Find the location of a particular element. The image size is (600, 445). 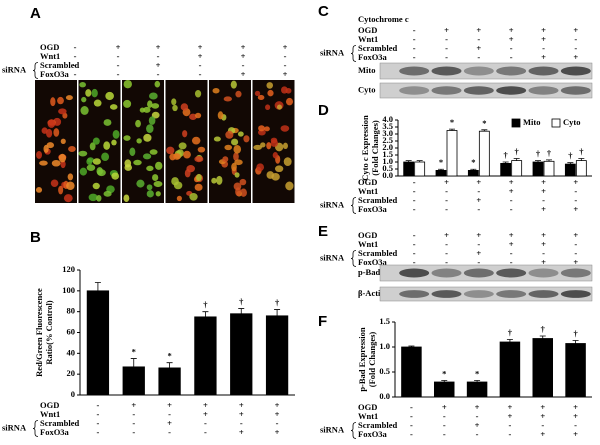

annotation: † is located at coordinates (205, 305).